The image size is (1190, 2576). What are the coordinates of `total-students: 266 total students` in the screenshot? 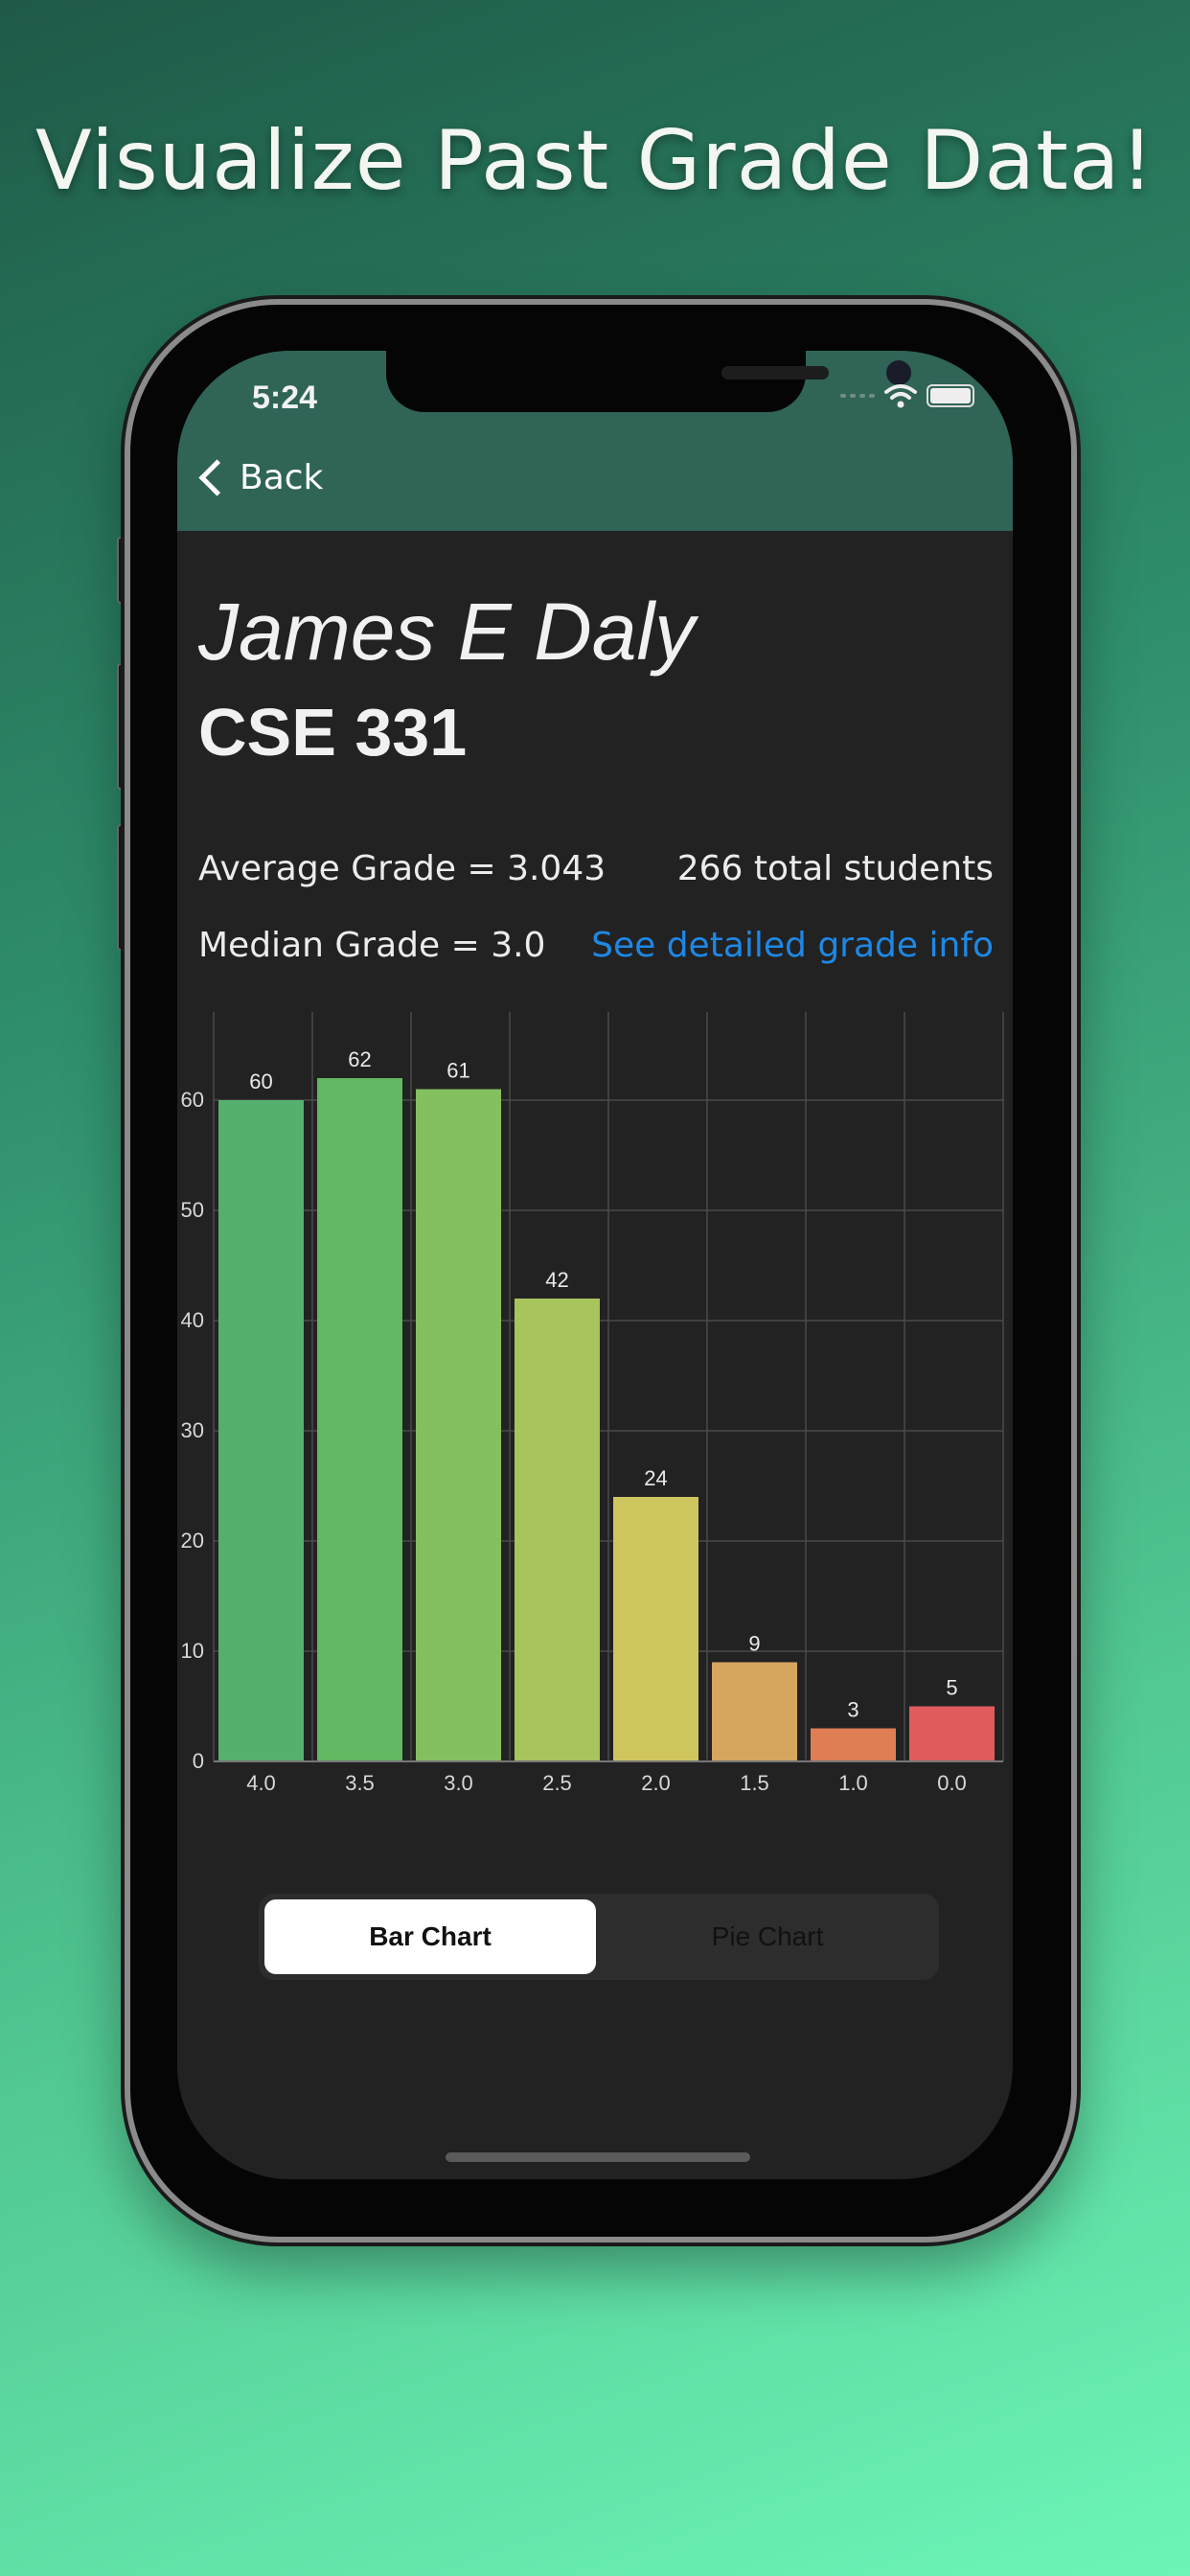 It's located at (835, 868).